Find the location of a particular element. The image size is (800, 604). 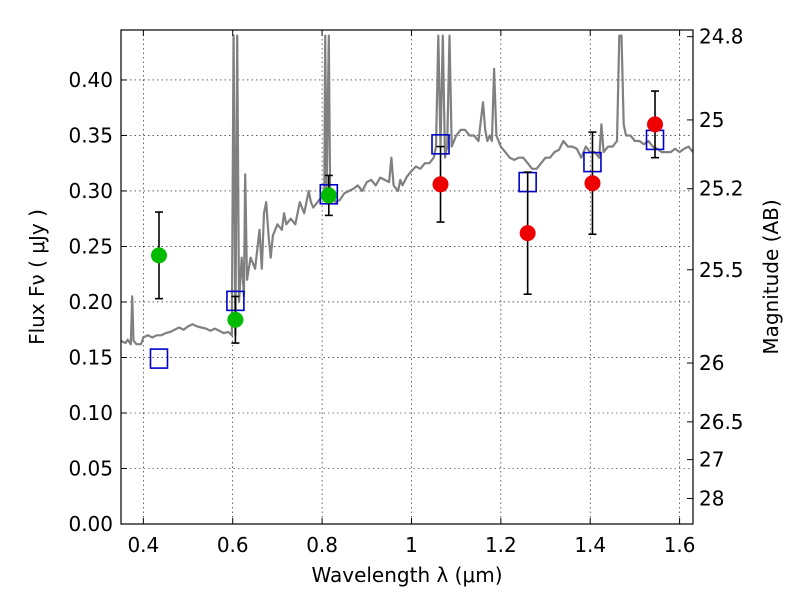

y-tick-label: 0.40 is located at coordinates (90, 80).